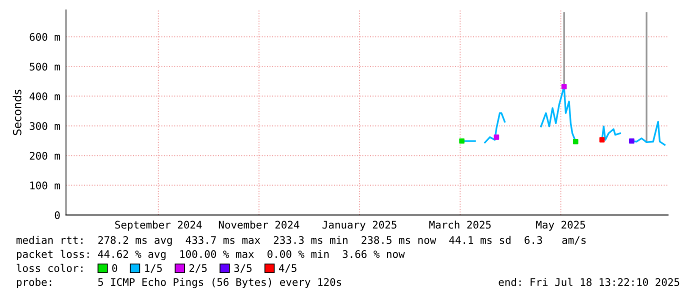 This screenshot has height=297, width=697. Describe the element at coordinates (198, 268) in the screenshot. I see `legend-label: 2/5` at that location.